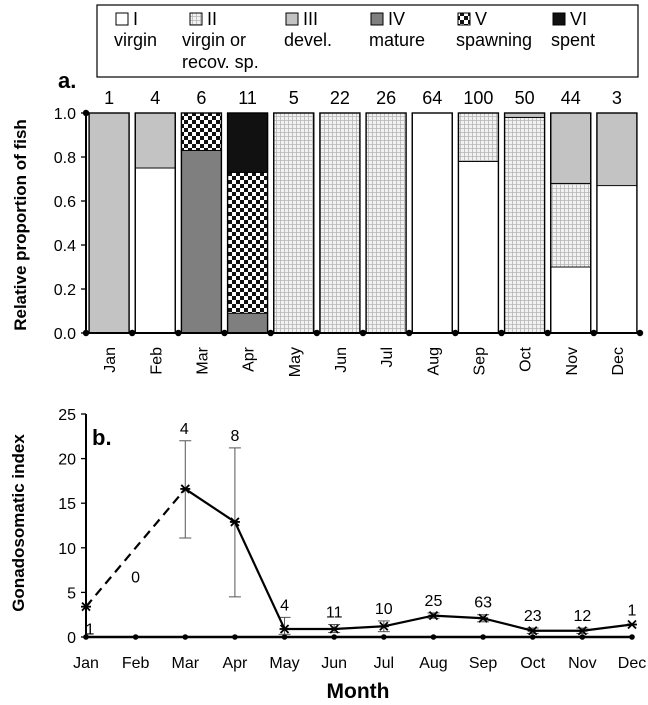 The height and width of the screenshot is (705, 648). What do you see at coordinates (525, 225) in the screenshot?
I see `bar-segment-oct-stage-ii` at bounding box center [525, 225].